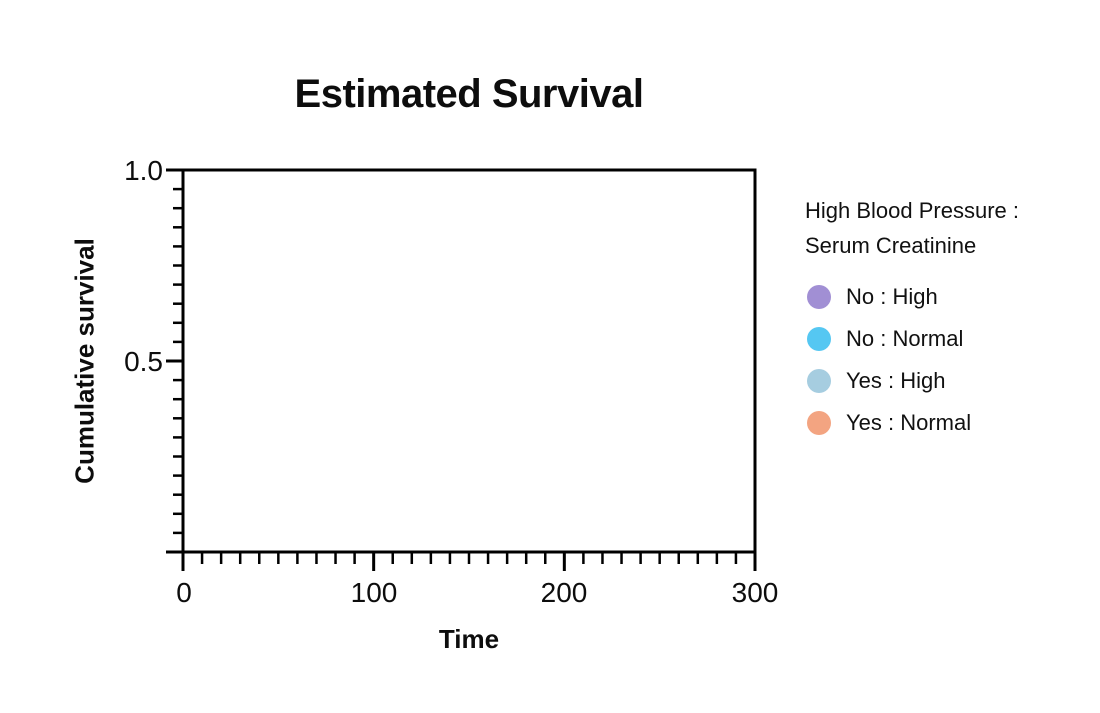  Describe the element at coordinates (912, 210) in the screenshot. I see `legend-title-line-1: High Blood Pressure :` at that location.